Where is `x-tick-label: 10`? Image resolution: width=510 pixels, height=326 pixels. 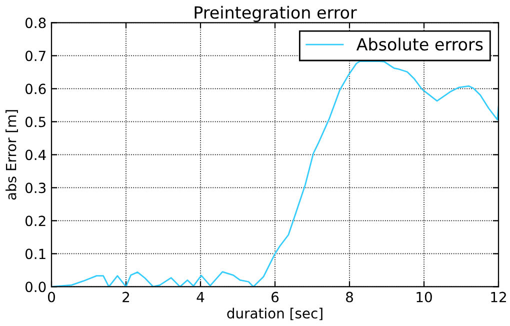
x-tick-label: 10 is located at coordinates (424, 297).